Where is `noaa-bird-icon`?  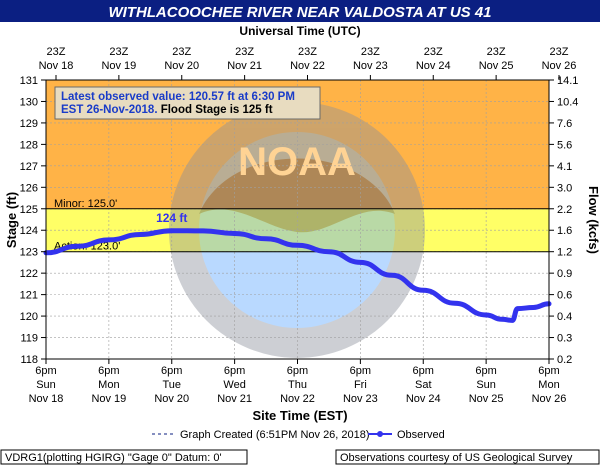
noaa-bird-icon is located at coordinates (297, 195).